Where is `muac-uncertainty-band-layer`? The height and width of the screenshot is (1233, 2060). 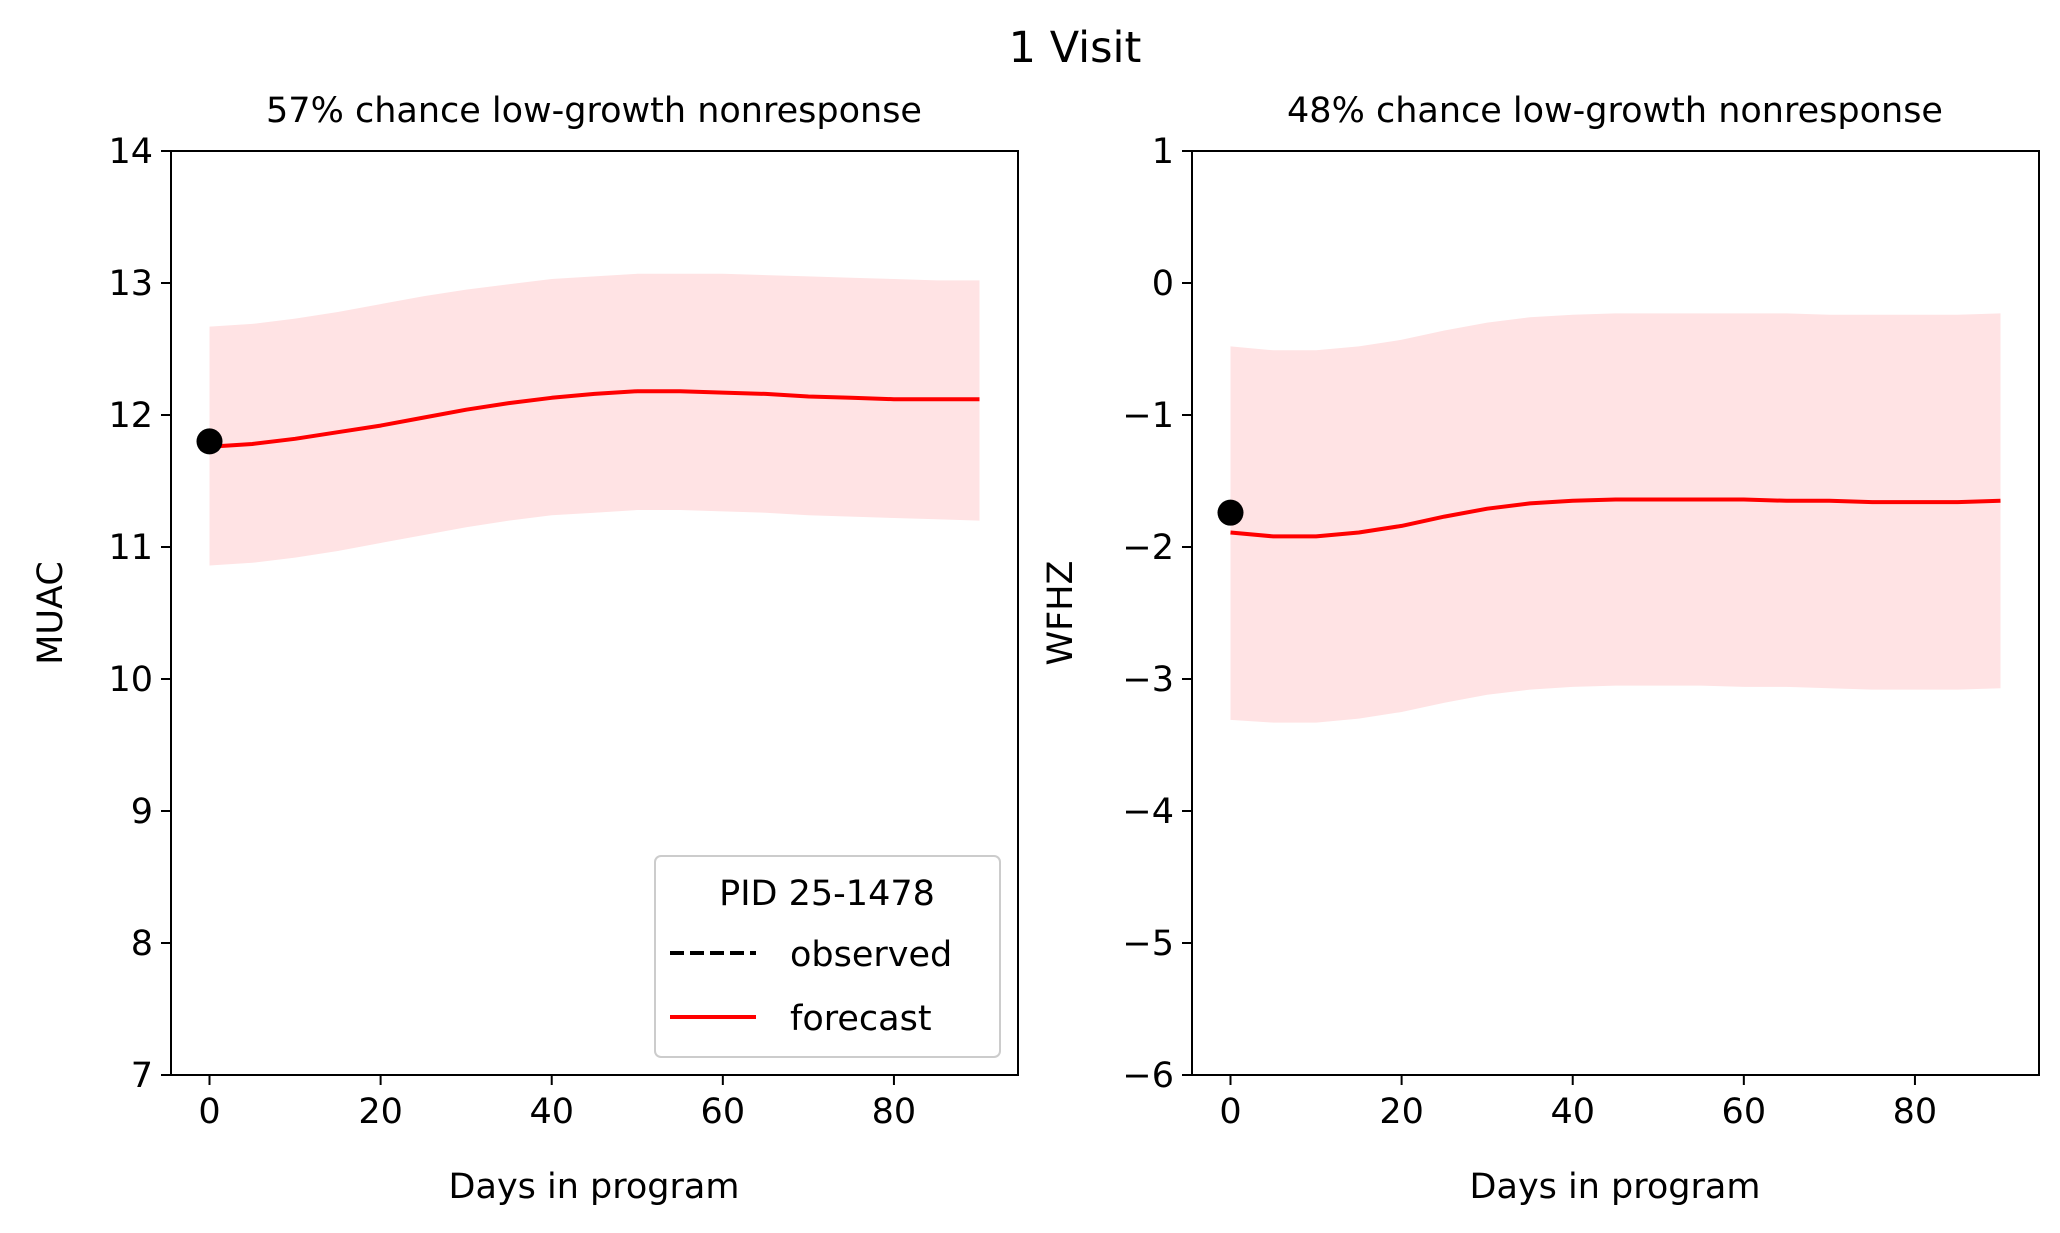
muac-uncertainty-band-layer is located at coordinates (594, 419).